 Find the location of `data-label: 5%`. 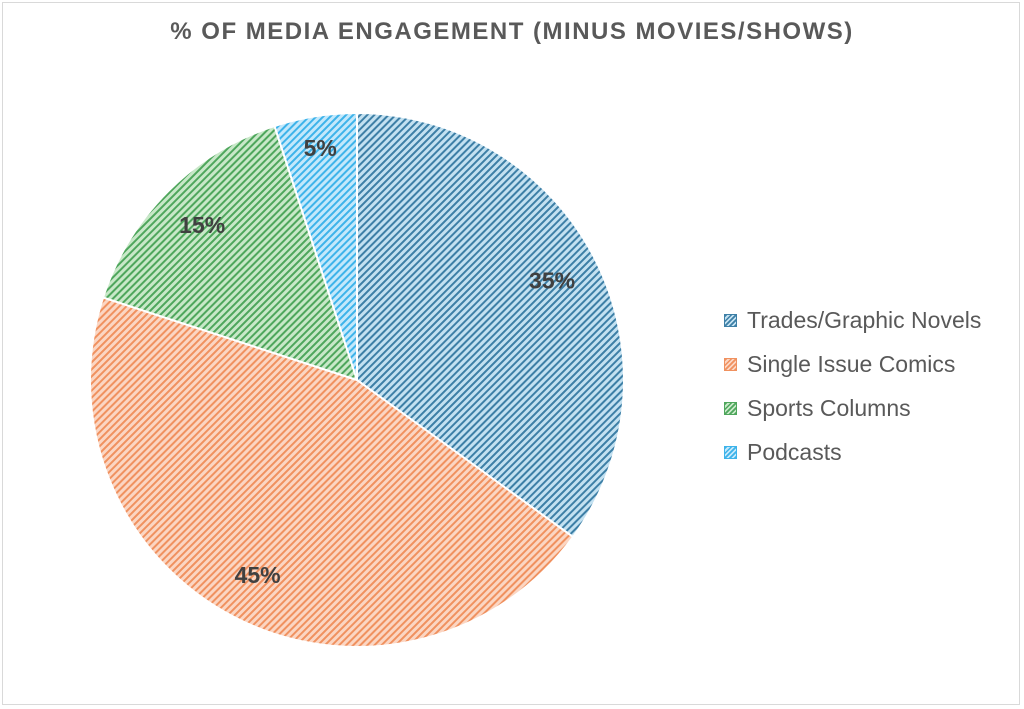

data-label: 5% is located at coordinates (320, 148).